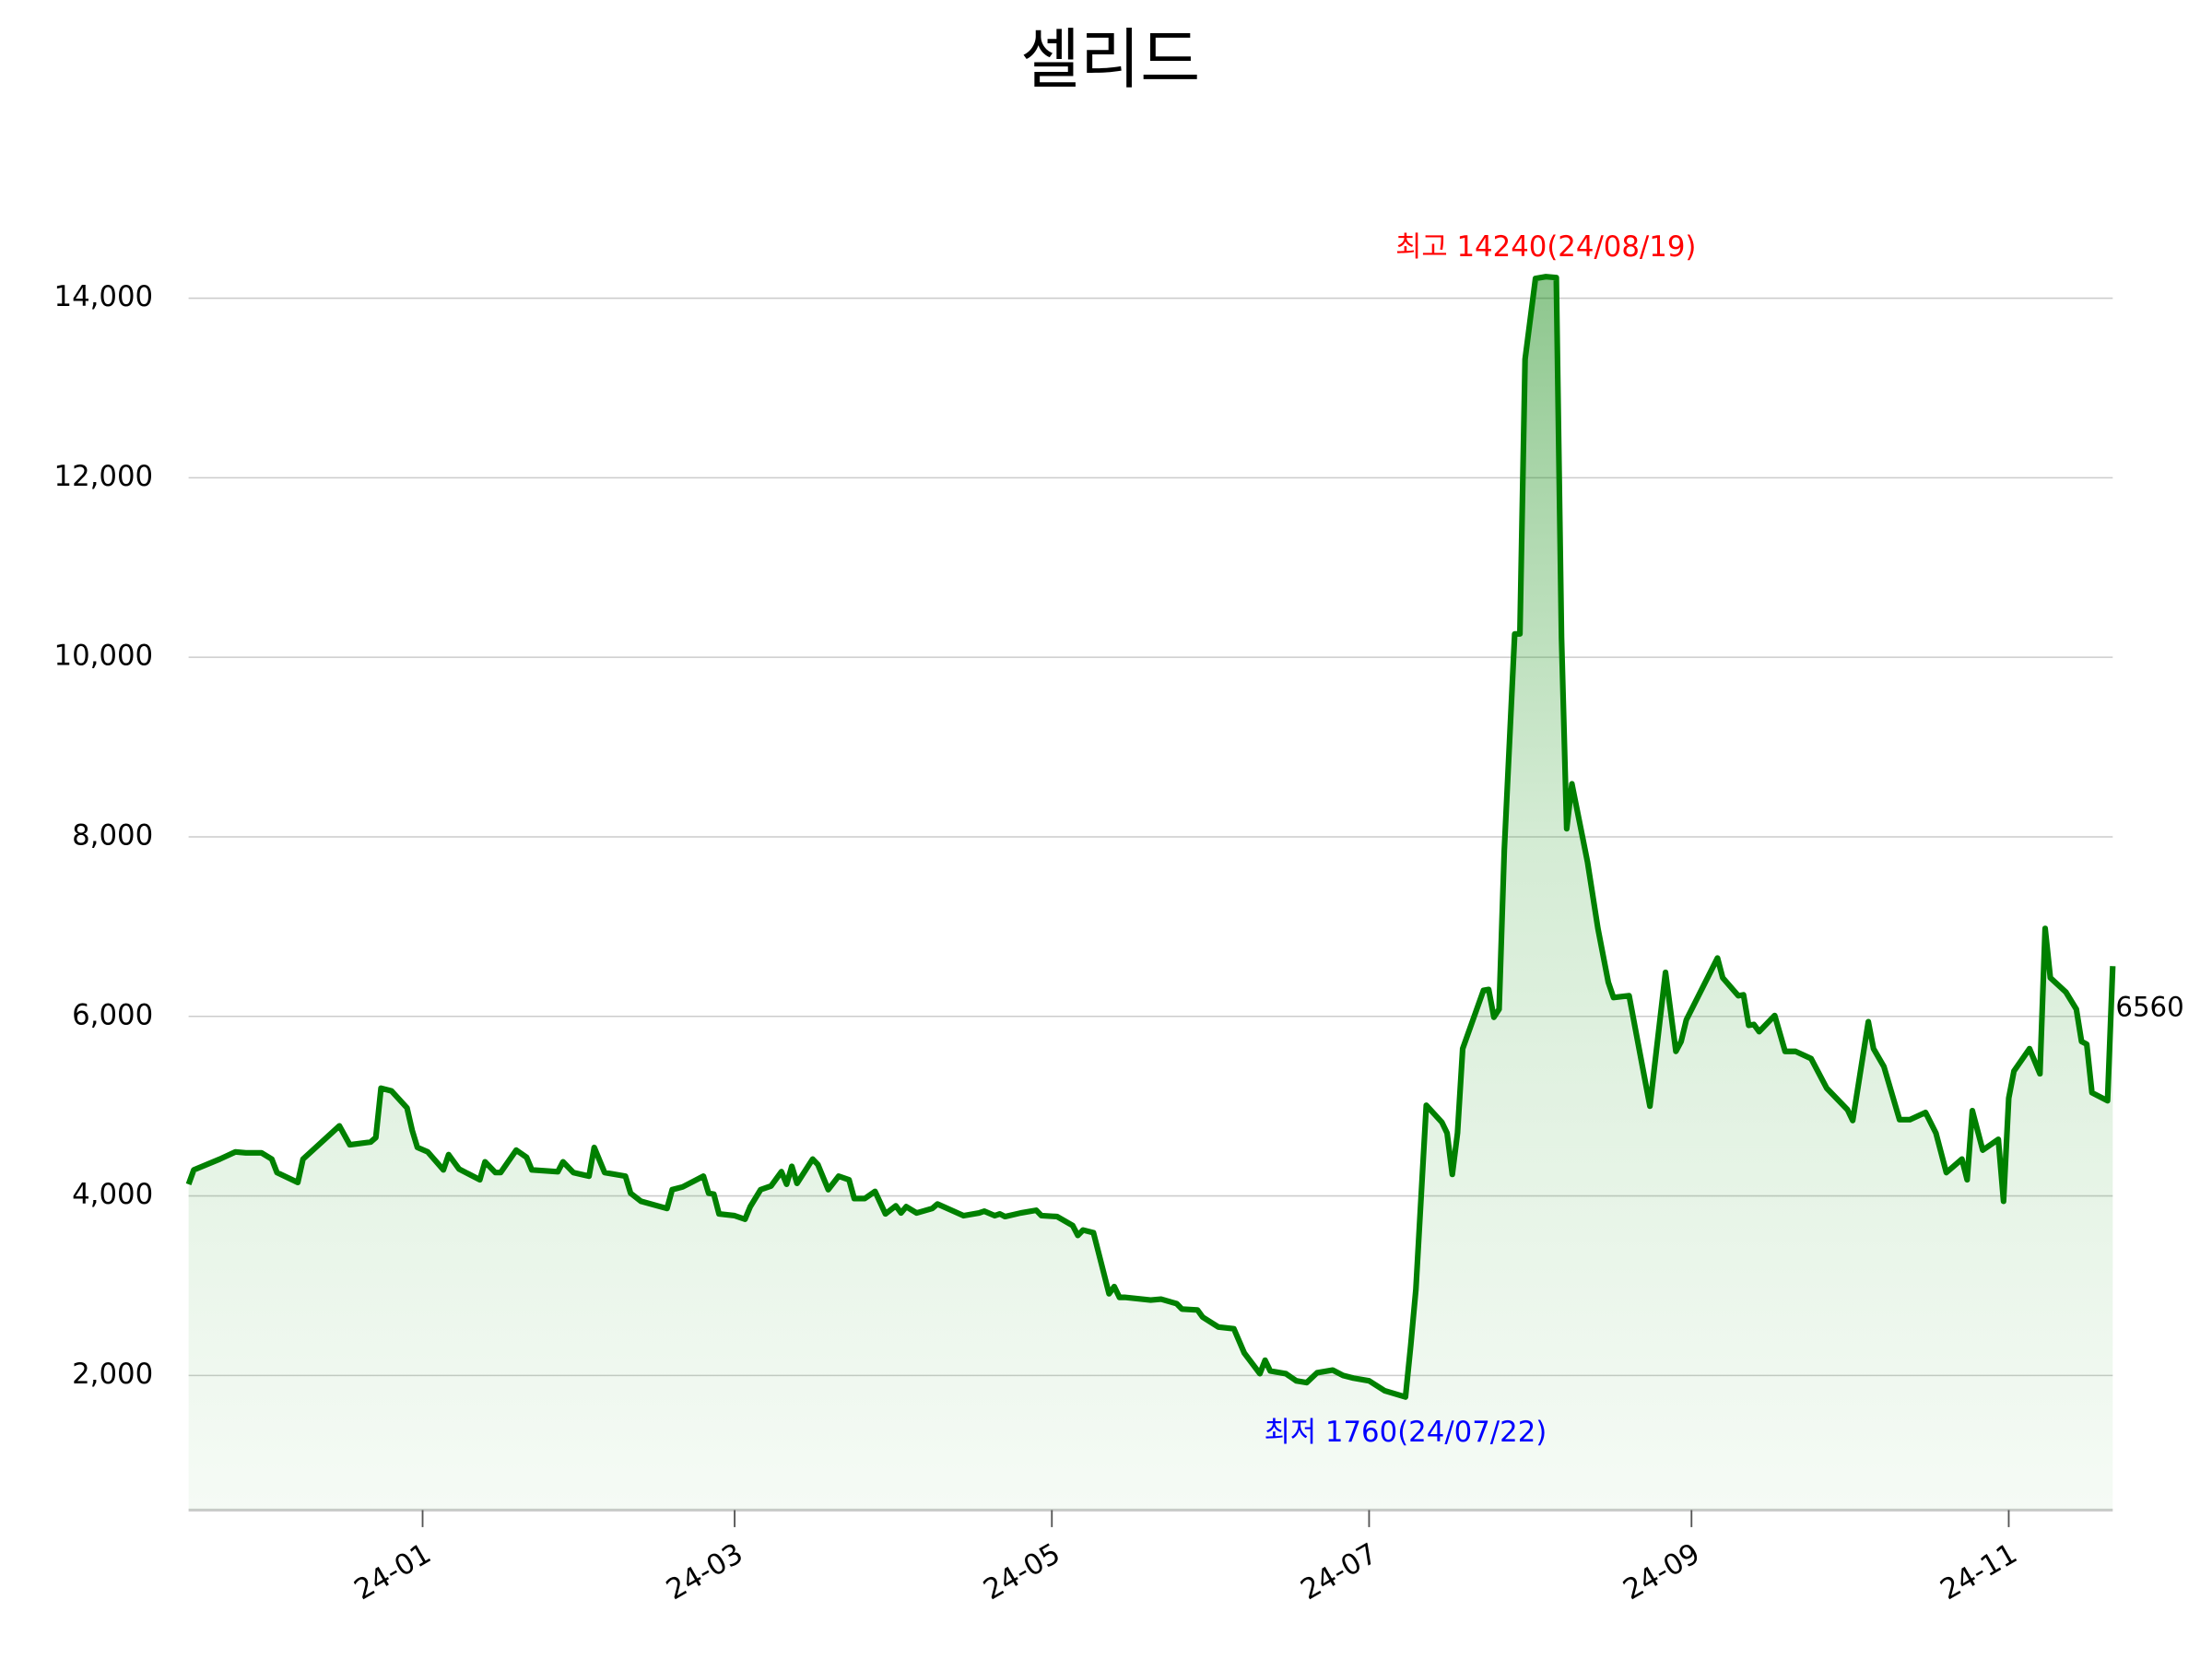 Image resolution: width=2212 pixels, height=1659 pixels. Describe the element at coordinates (392, 1571) in the screenshot. I see `x-tick-label: 24-01` at that location.